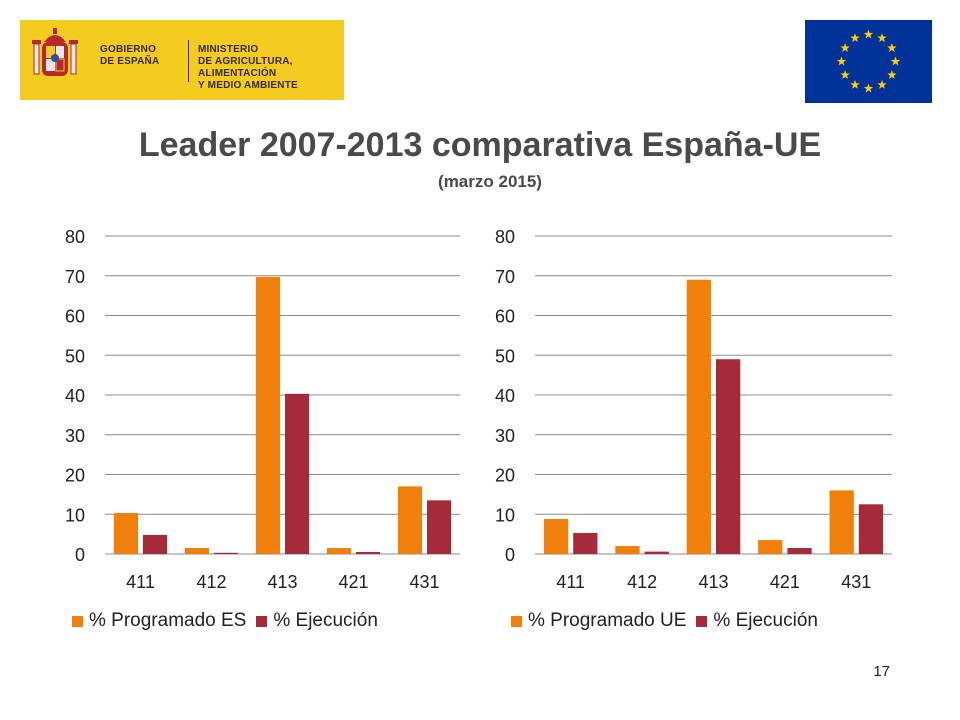  I want to click on ministry-line-3: Y MEDIO AMBIENTE, so click(248, 85).